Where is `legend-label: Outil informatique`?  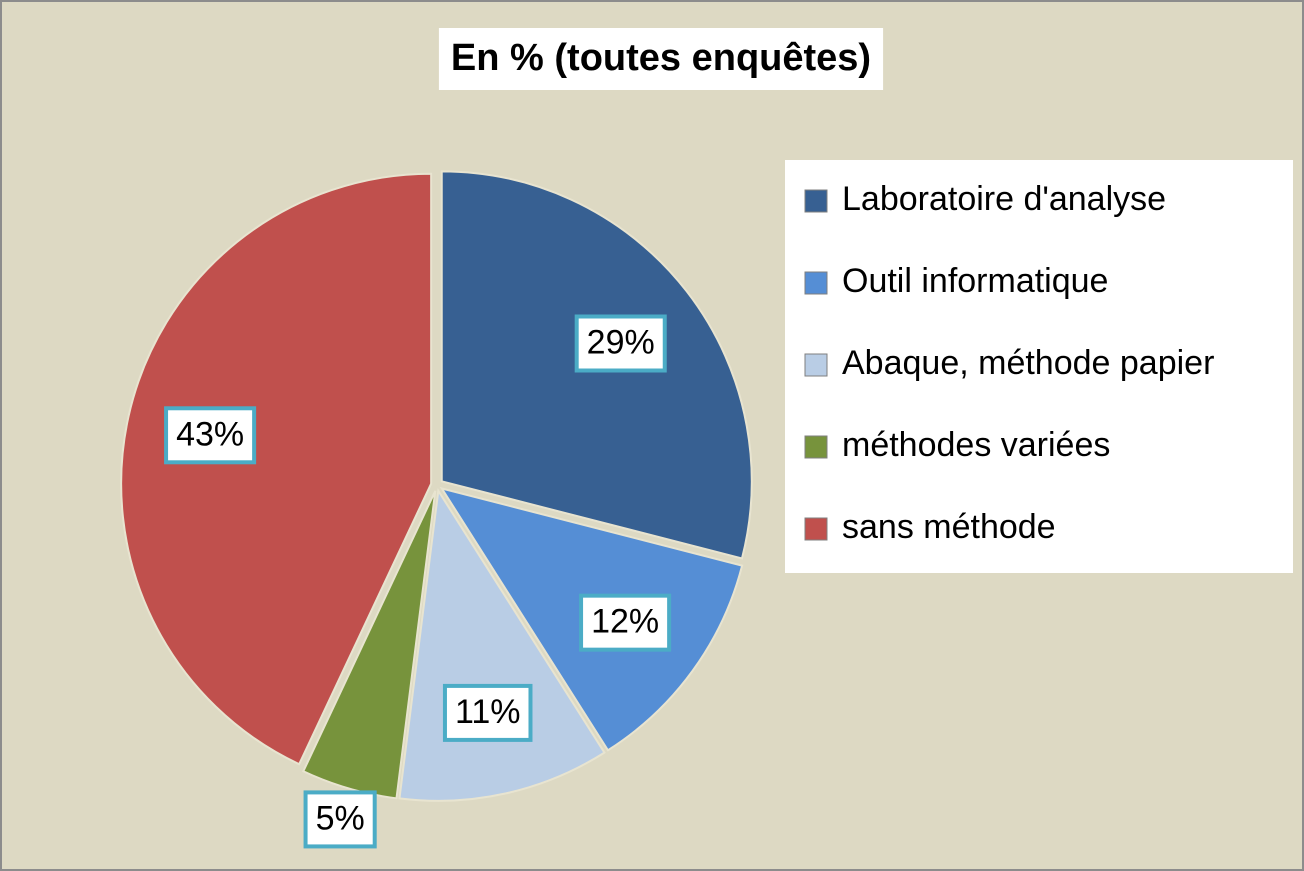
legend-label: Outil informatique is located at coordinates (975, 281).